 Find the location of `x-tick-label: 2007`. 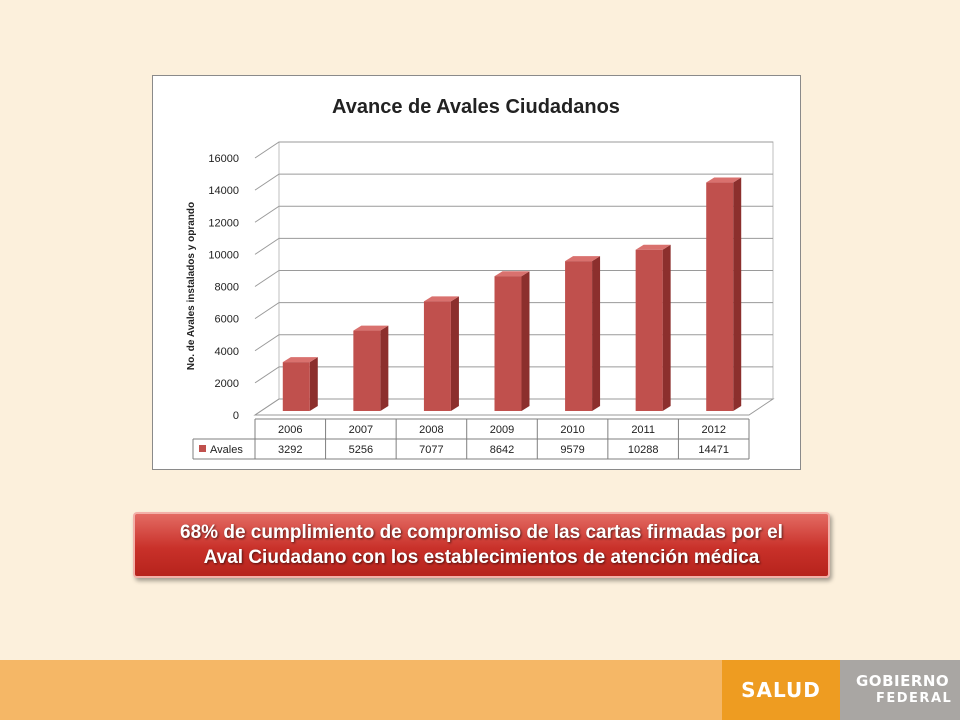

x-tick-label: 2007 is located at coordinates (361, 430).